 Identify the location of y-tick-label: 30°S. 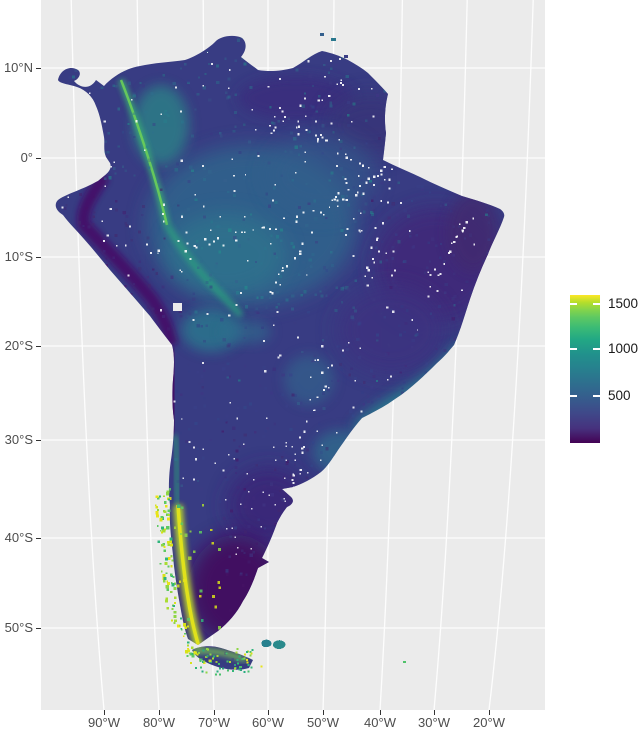
(18, 439).